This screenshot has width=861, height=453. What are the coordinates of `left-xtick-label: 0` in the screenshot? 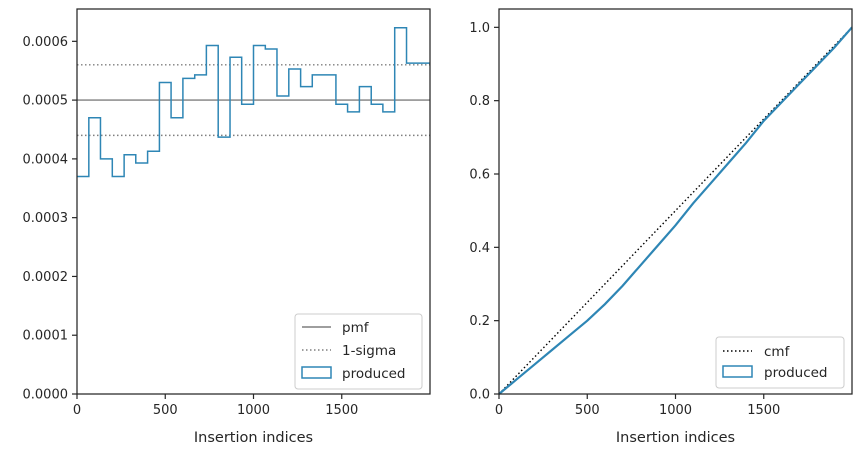 It's located at (77, 410).